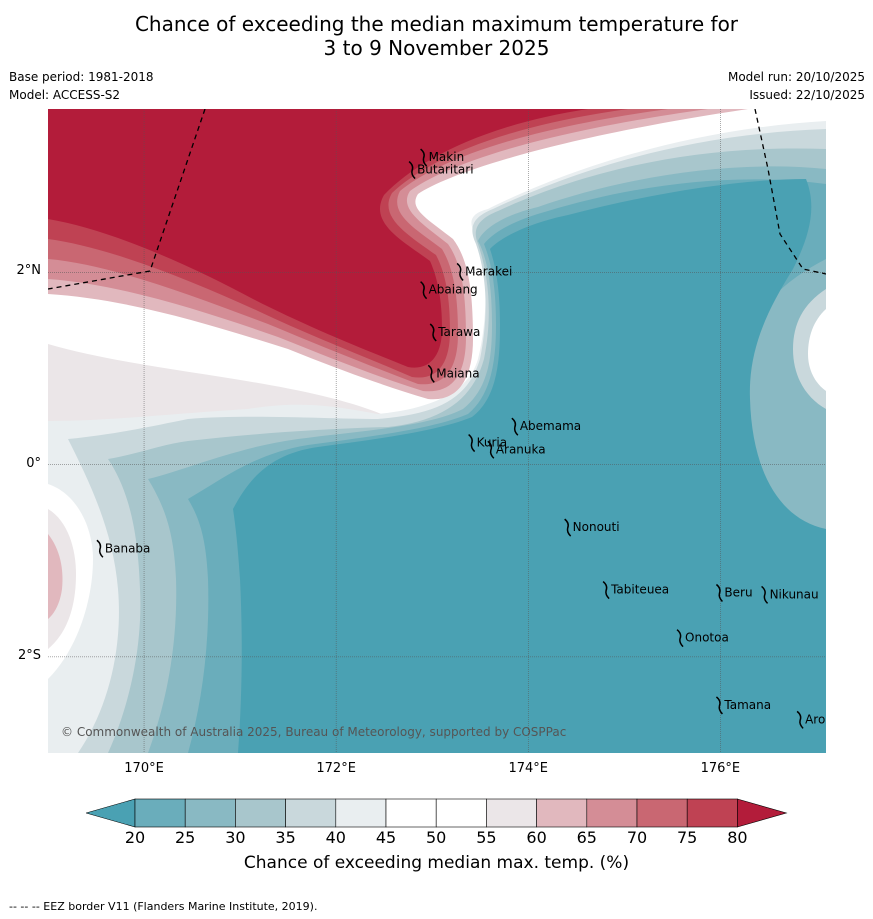 This screenshot has width=873, height=919. I want to click on colorbar-tick-label: 55, so click(486, 837).